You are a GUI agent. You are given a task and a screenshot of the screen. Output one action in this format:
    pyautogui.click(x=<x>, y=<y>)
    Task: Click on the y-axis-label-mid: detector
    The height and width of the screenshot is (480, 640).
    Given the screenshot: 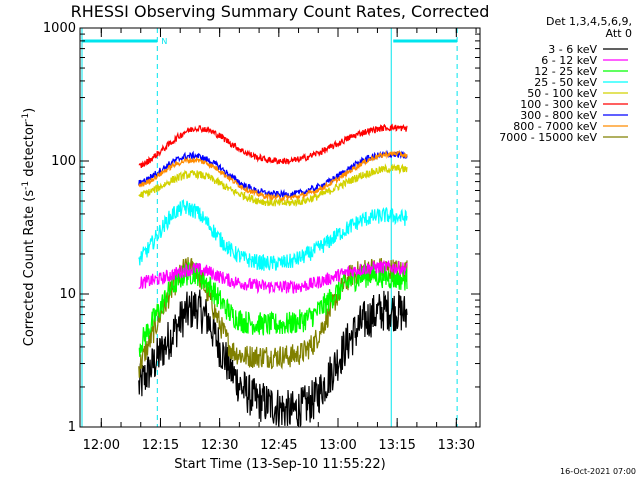 What is the action you would take?
    pyautogui.click(x=29, y=151)
    